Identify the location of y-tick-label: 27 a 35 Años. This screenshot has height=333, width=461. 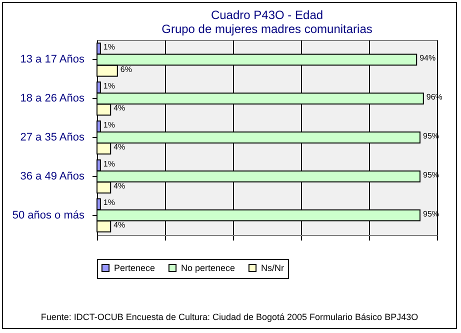
(52, 138).